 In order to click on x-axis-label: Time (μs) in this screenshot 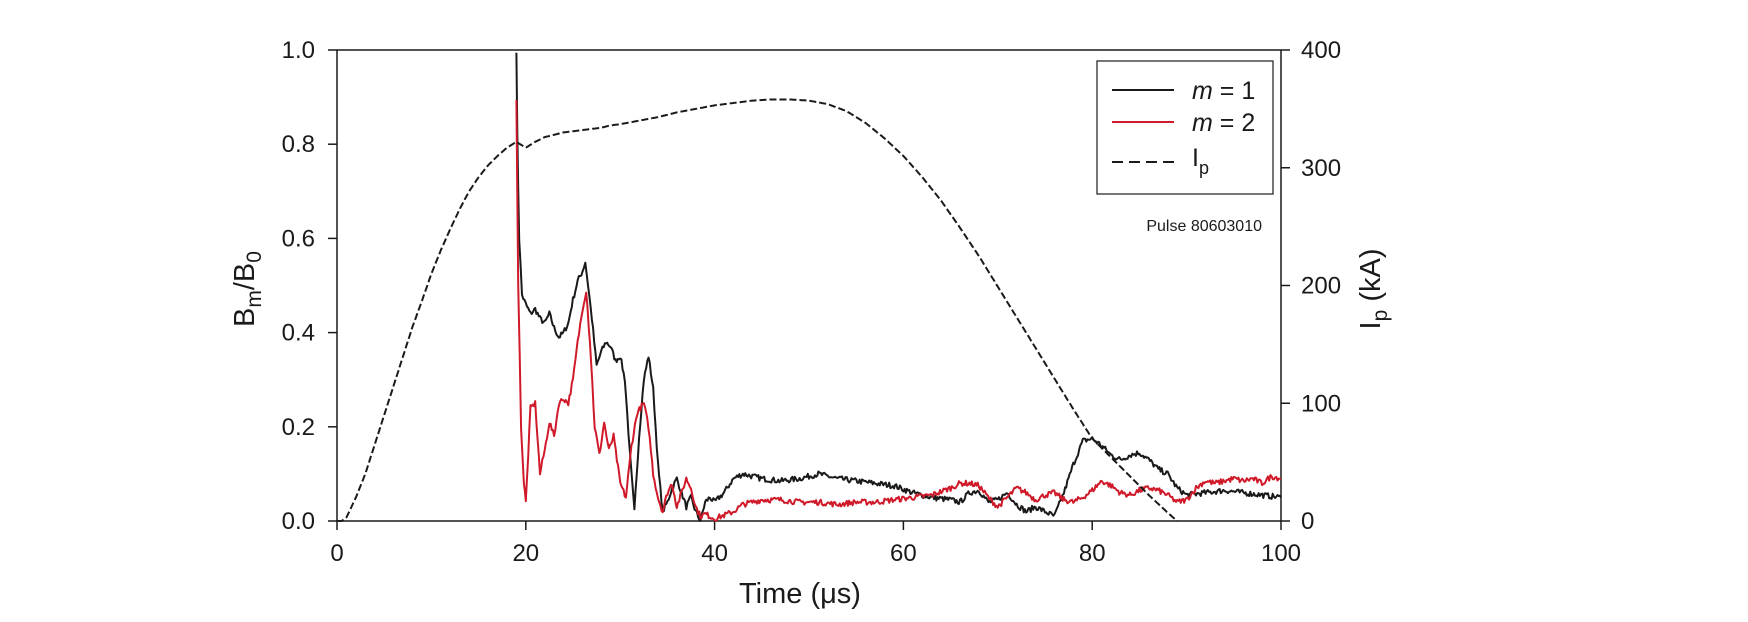, I will do `click(800, 594)`.